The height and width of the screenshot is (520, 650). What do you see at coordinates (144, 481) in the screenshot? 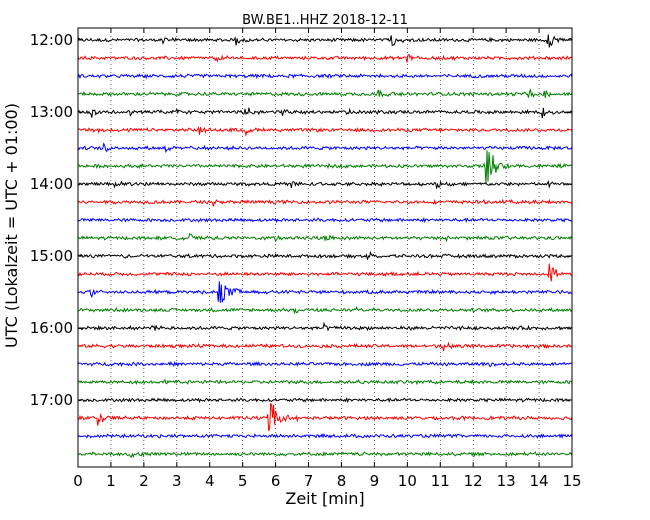
I see `x-tick-label: 2` at bounding box center [144, 481].